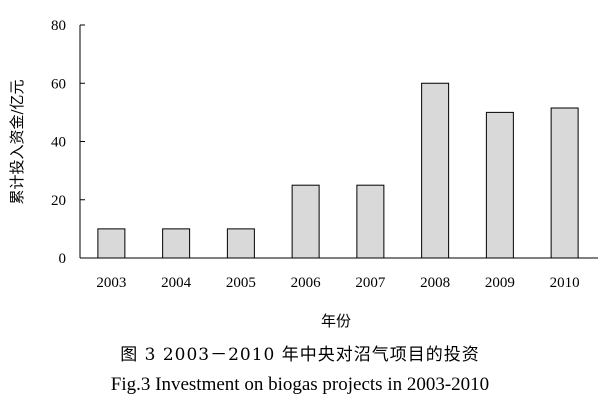 The width and height of the screenshot is (600, 410). What do you see at coordinates (111, 243) in the screenshot?
I see `bar-2003` at bounding box center [111, 243].